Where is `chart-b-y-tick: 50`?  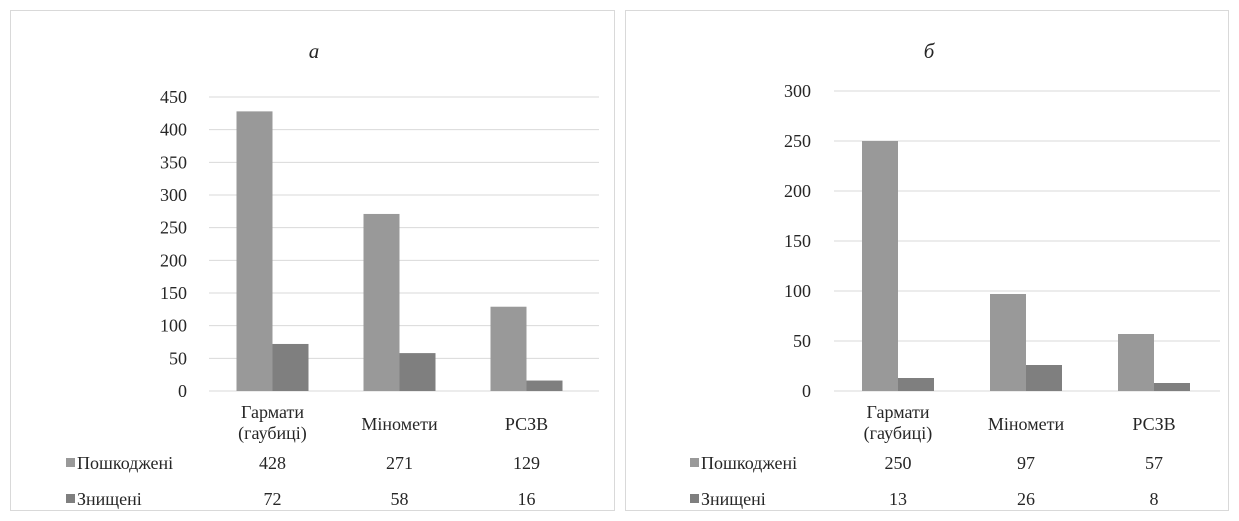
chart-b-y-tick: 50 is located at coordinates (802, 341).